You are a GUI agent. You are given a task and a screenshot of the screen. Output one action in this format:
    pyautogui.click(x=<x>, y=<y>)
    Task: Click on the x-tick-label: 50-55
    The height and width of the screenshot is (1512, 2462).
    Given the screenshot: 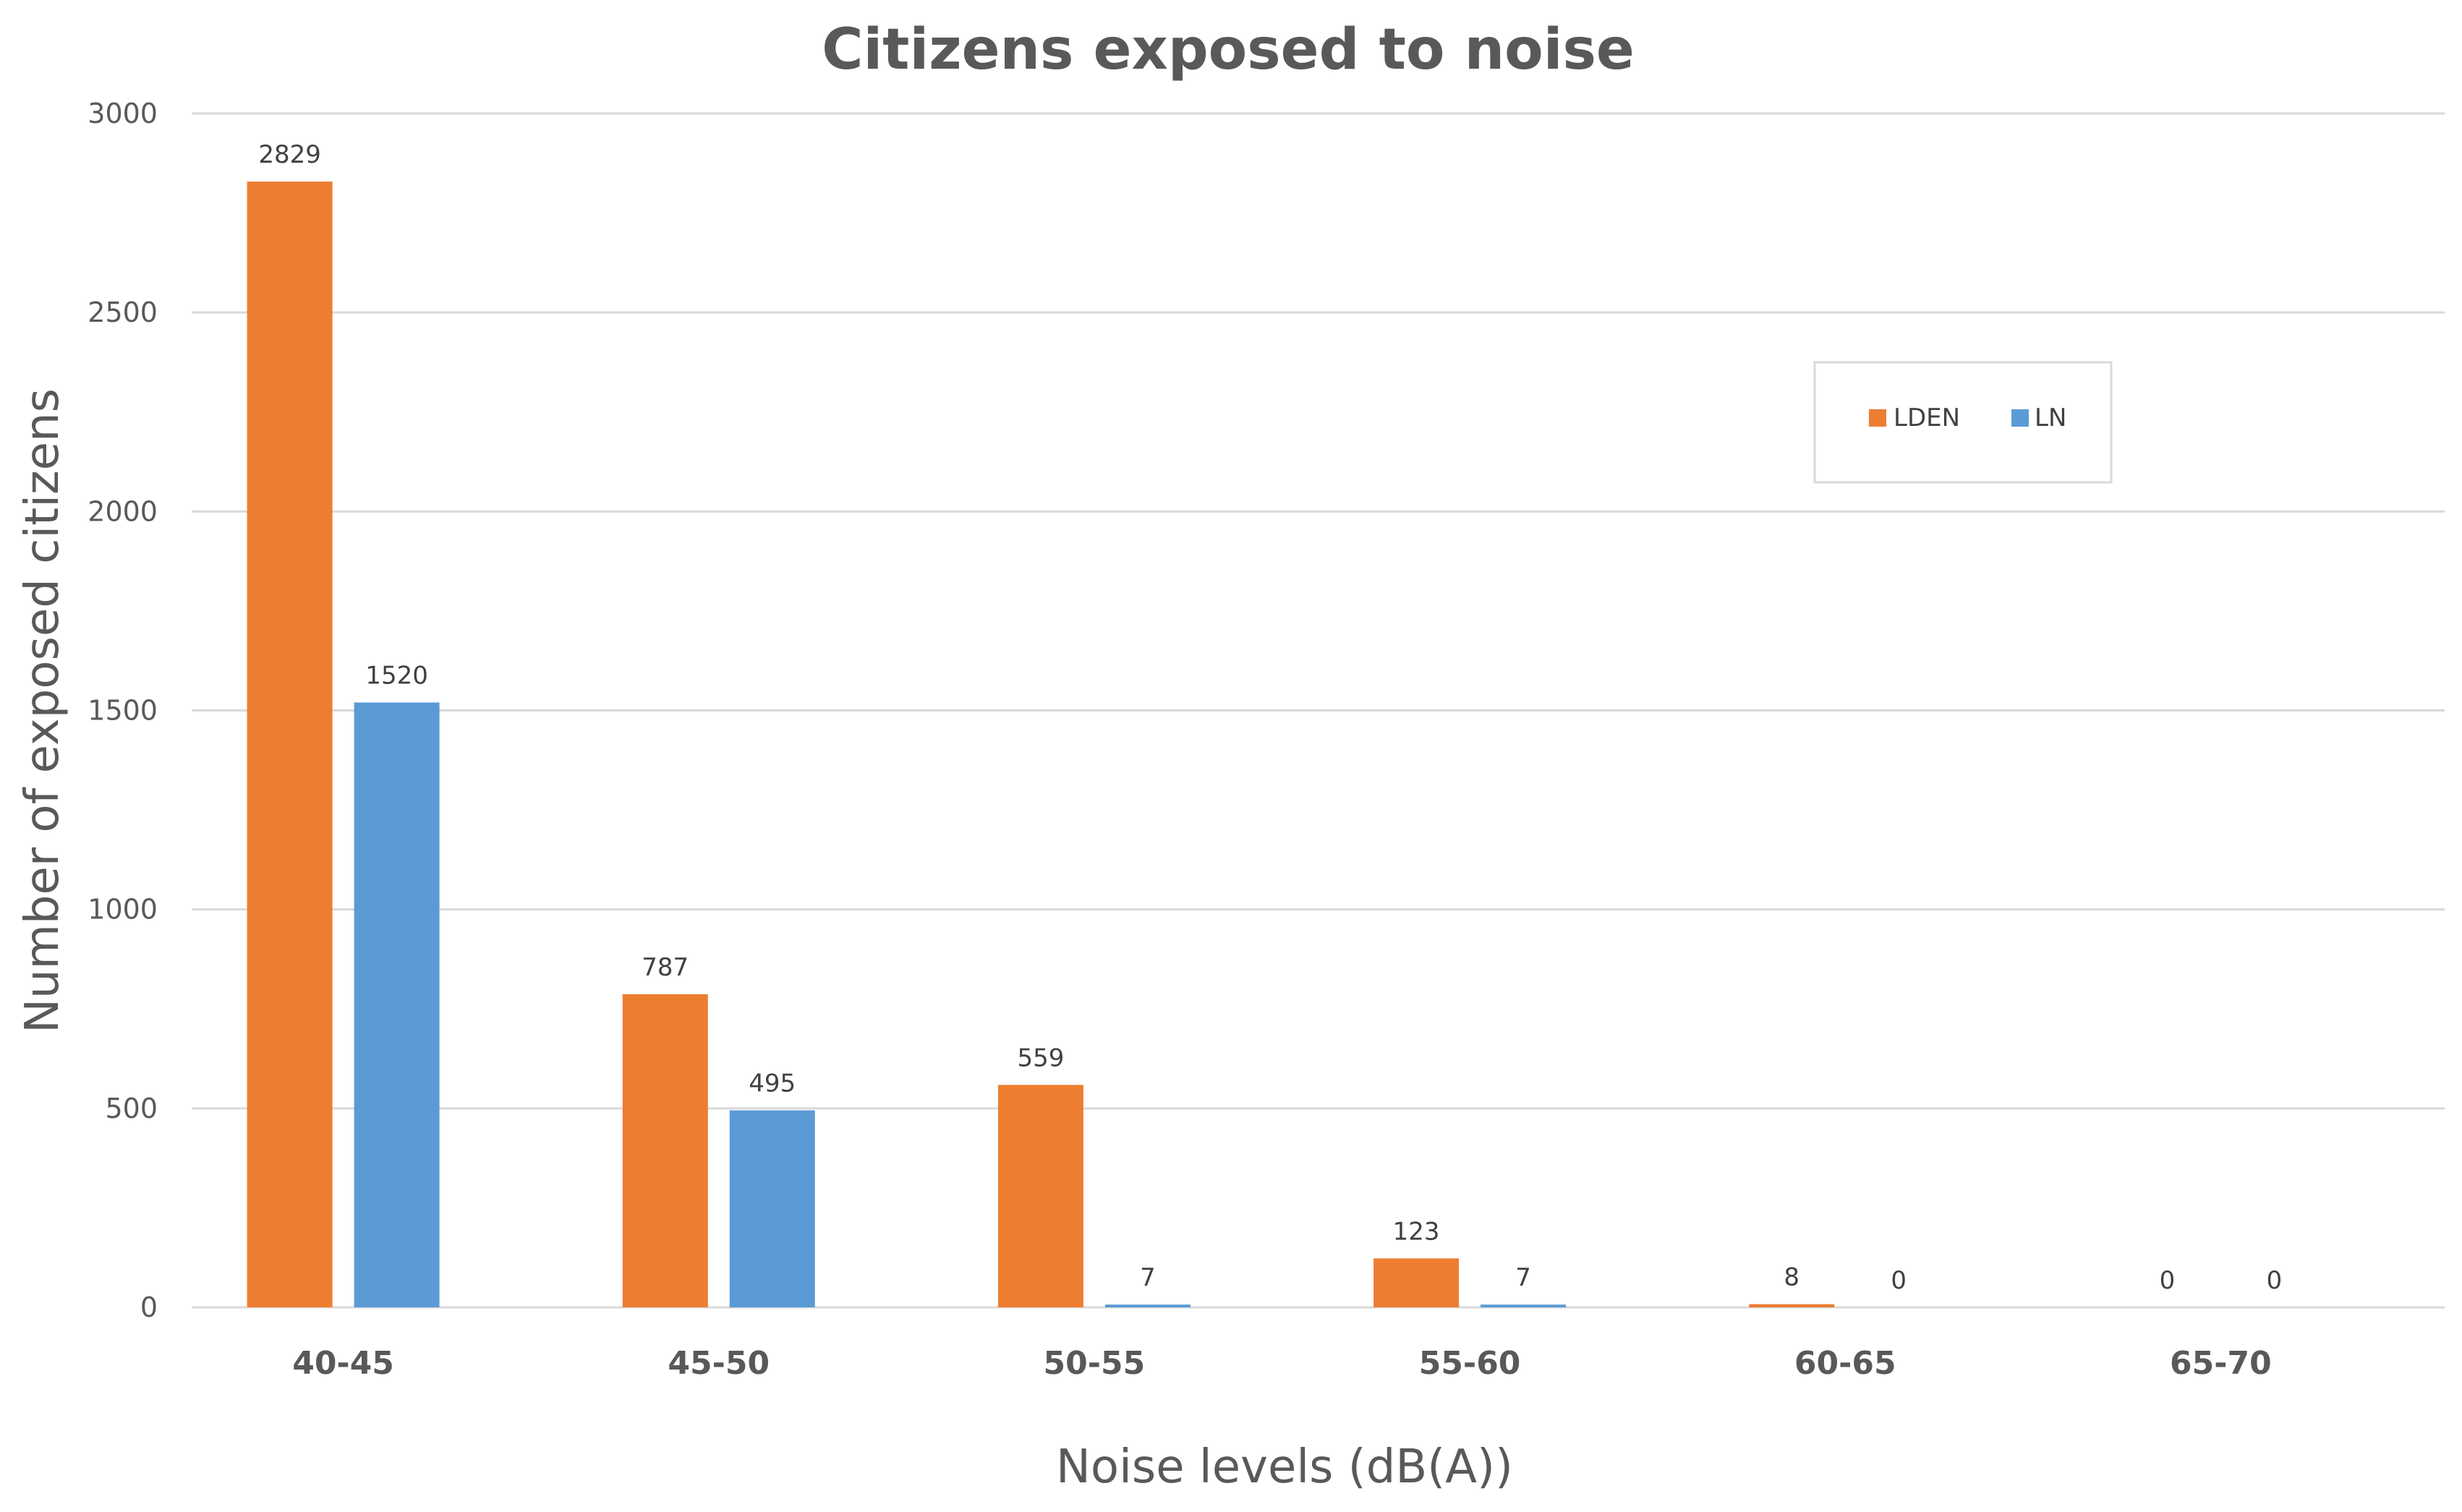 What is the action you would take?
    pyautogui.click(x=1095, y=1363)
    